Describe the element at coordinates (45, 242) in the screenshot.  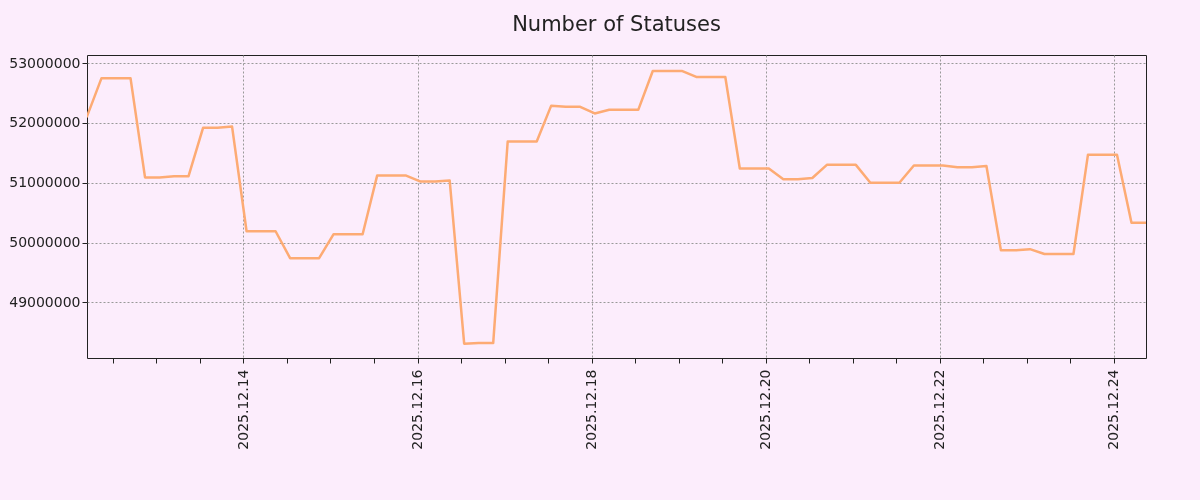
I see `y-tick-label: 50000000` at that location.